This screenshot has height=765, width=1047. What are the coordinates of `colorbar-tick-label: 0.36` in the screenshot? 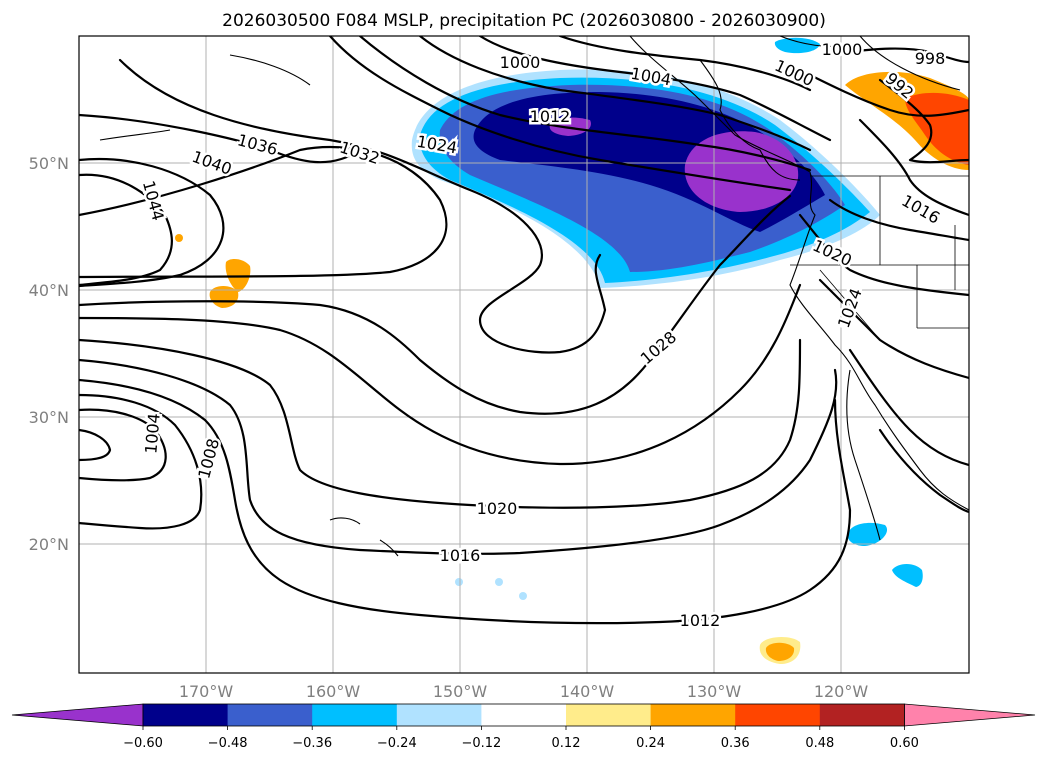 It's located at (735, 743).